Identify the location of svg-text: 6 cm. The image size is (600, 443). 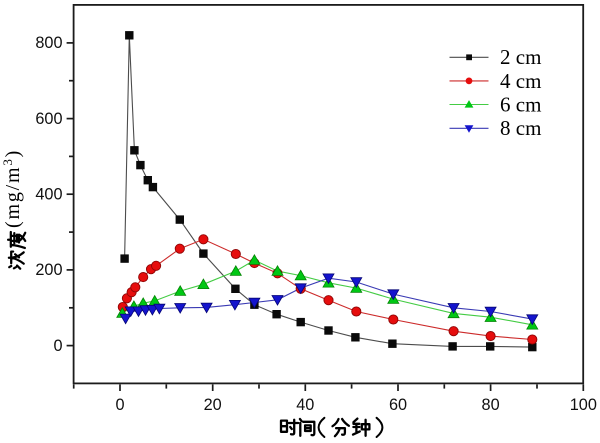
(520, 104).